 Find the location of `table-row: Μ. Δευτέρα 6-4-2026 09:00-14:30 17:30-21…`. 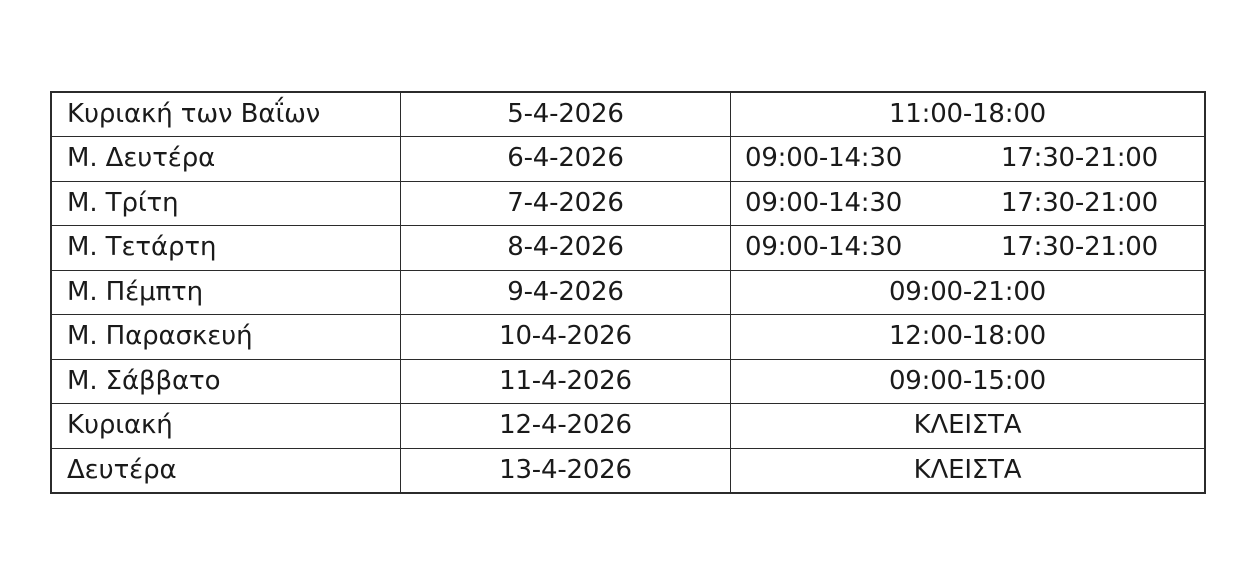

table-row: Μ. Δευτέρα 6-4-2026 09:00-14:30 17:30-21… is located at coordinates (628, 159).